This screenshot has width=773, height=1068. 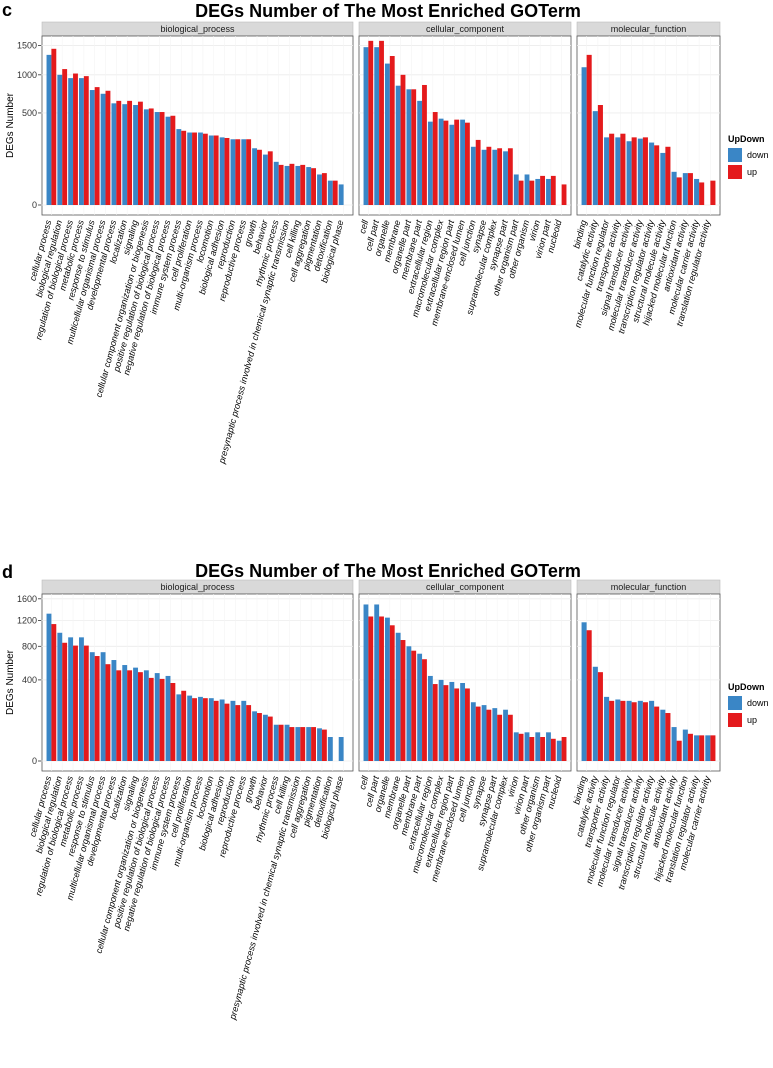 What do you see at coordinates (584, 136) in the screenshot?
I see `bar-down-binding` at bounding box center [584, 136].